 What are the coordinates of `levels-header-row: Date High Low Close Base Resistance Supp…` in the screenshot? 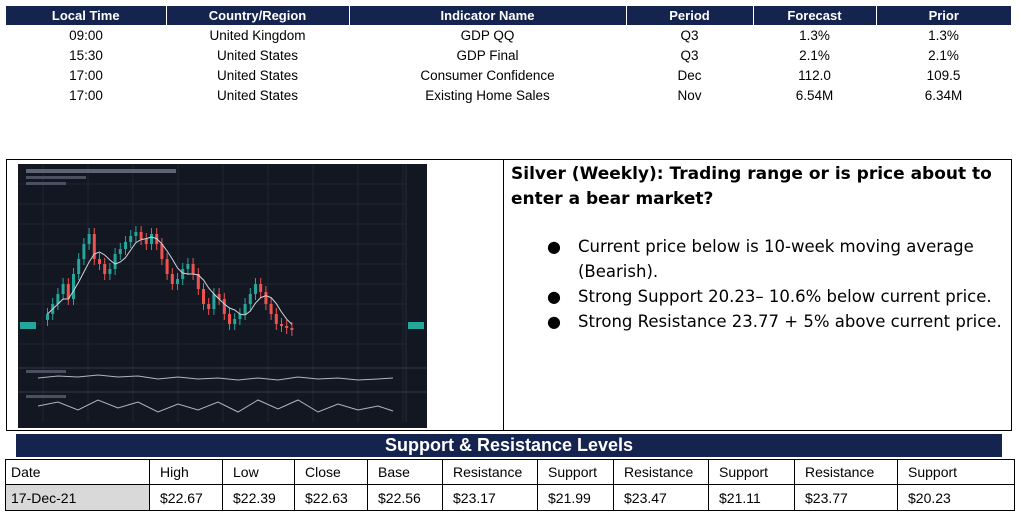 It's located at (510, 472).